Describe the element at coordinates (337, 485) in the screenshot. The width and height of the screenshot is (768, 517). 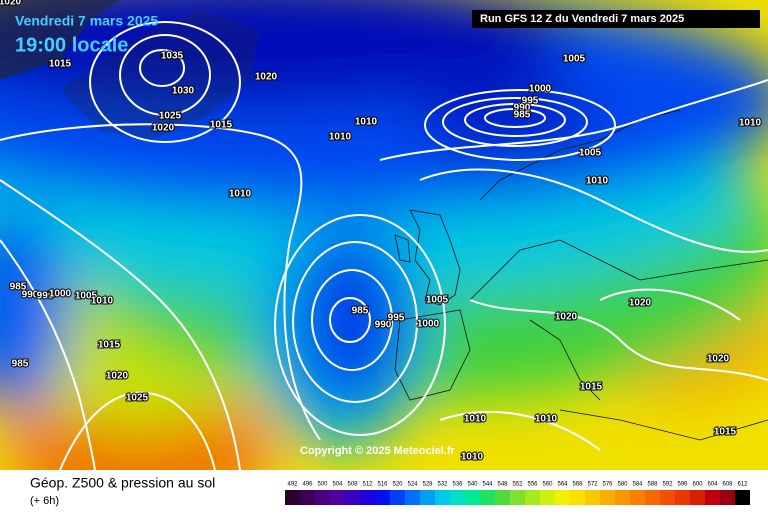
I see `scale-label: 504` at that location.